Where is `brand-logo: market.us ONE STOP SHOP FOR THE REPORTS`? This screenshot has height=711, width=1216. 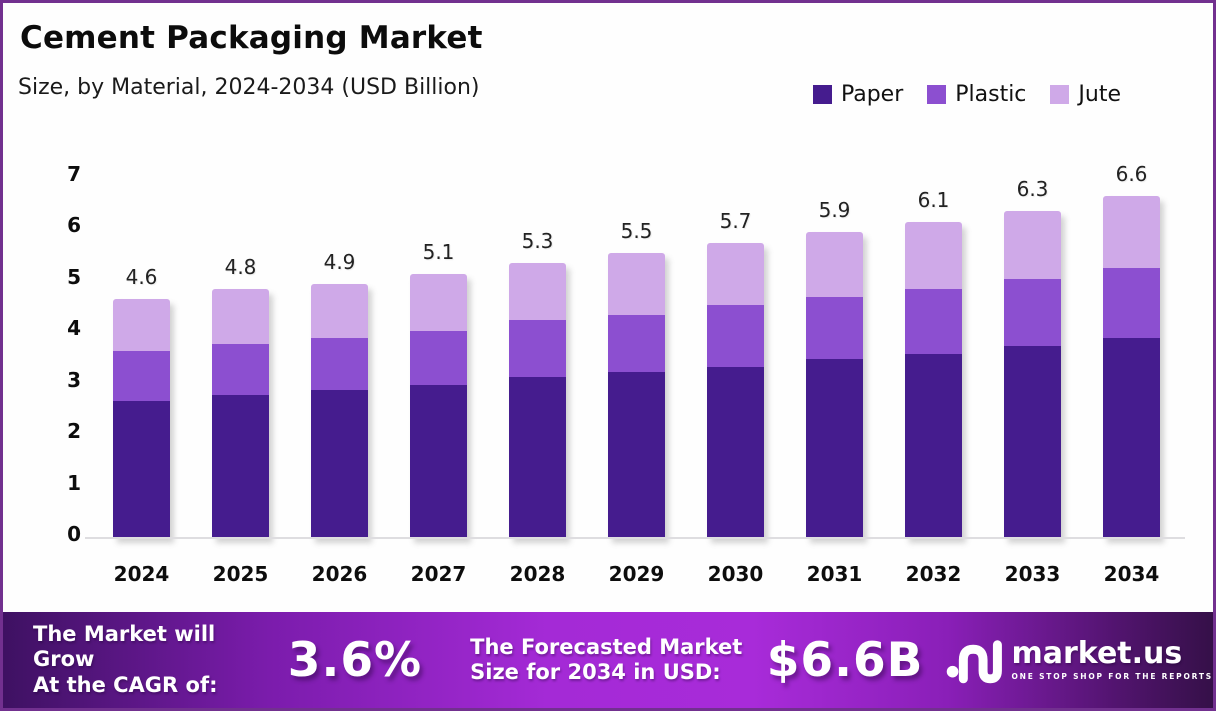 brand-logo: market.us ONE STOP SHOP FOR THE REPORTS is located at coordinates (1080, 660).